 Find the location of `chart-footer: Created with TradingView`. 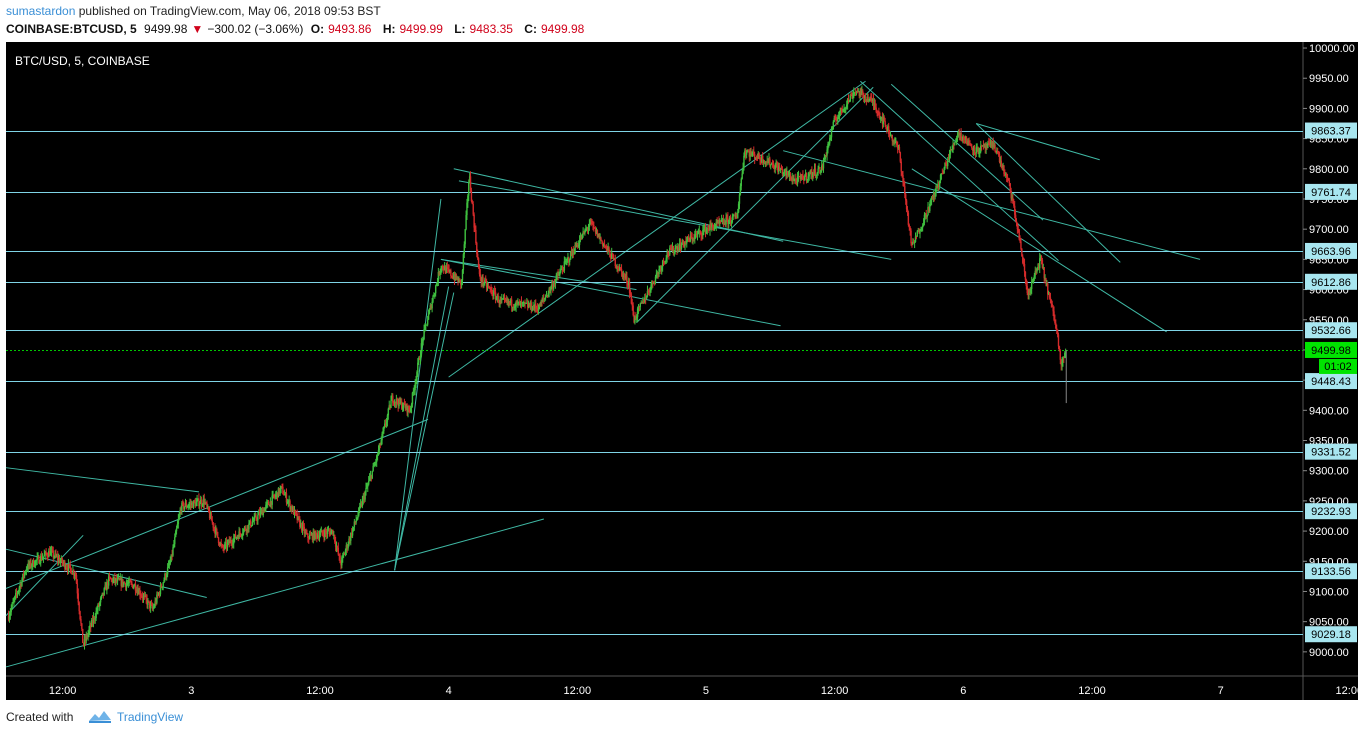

chart-footer: Created with TradingView is located at coordinates (686, 717).